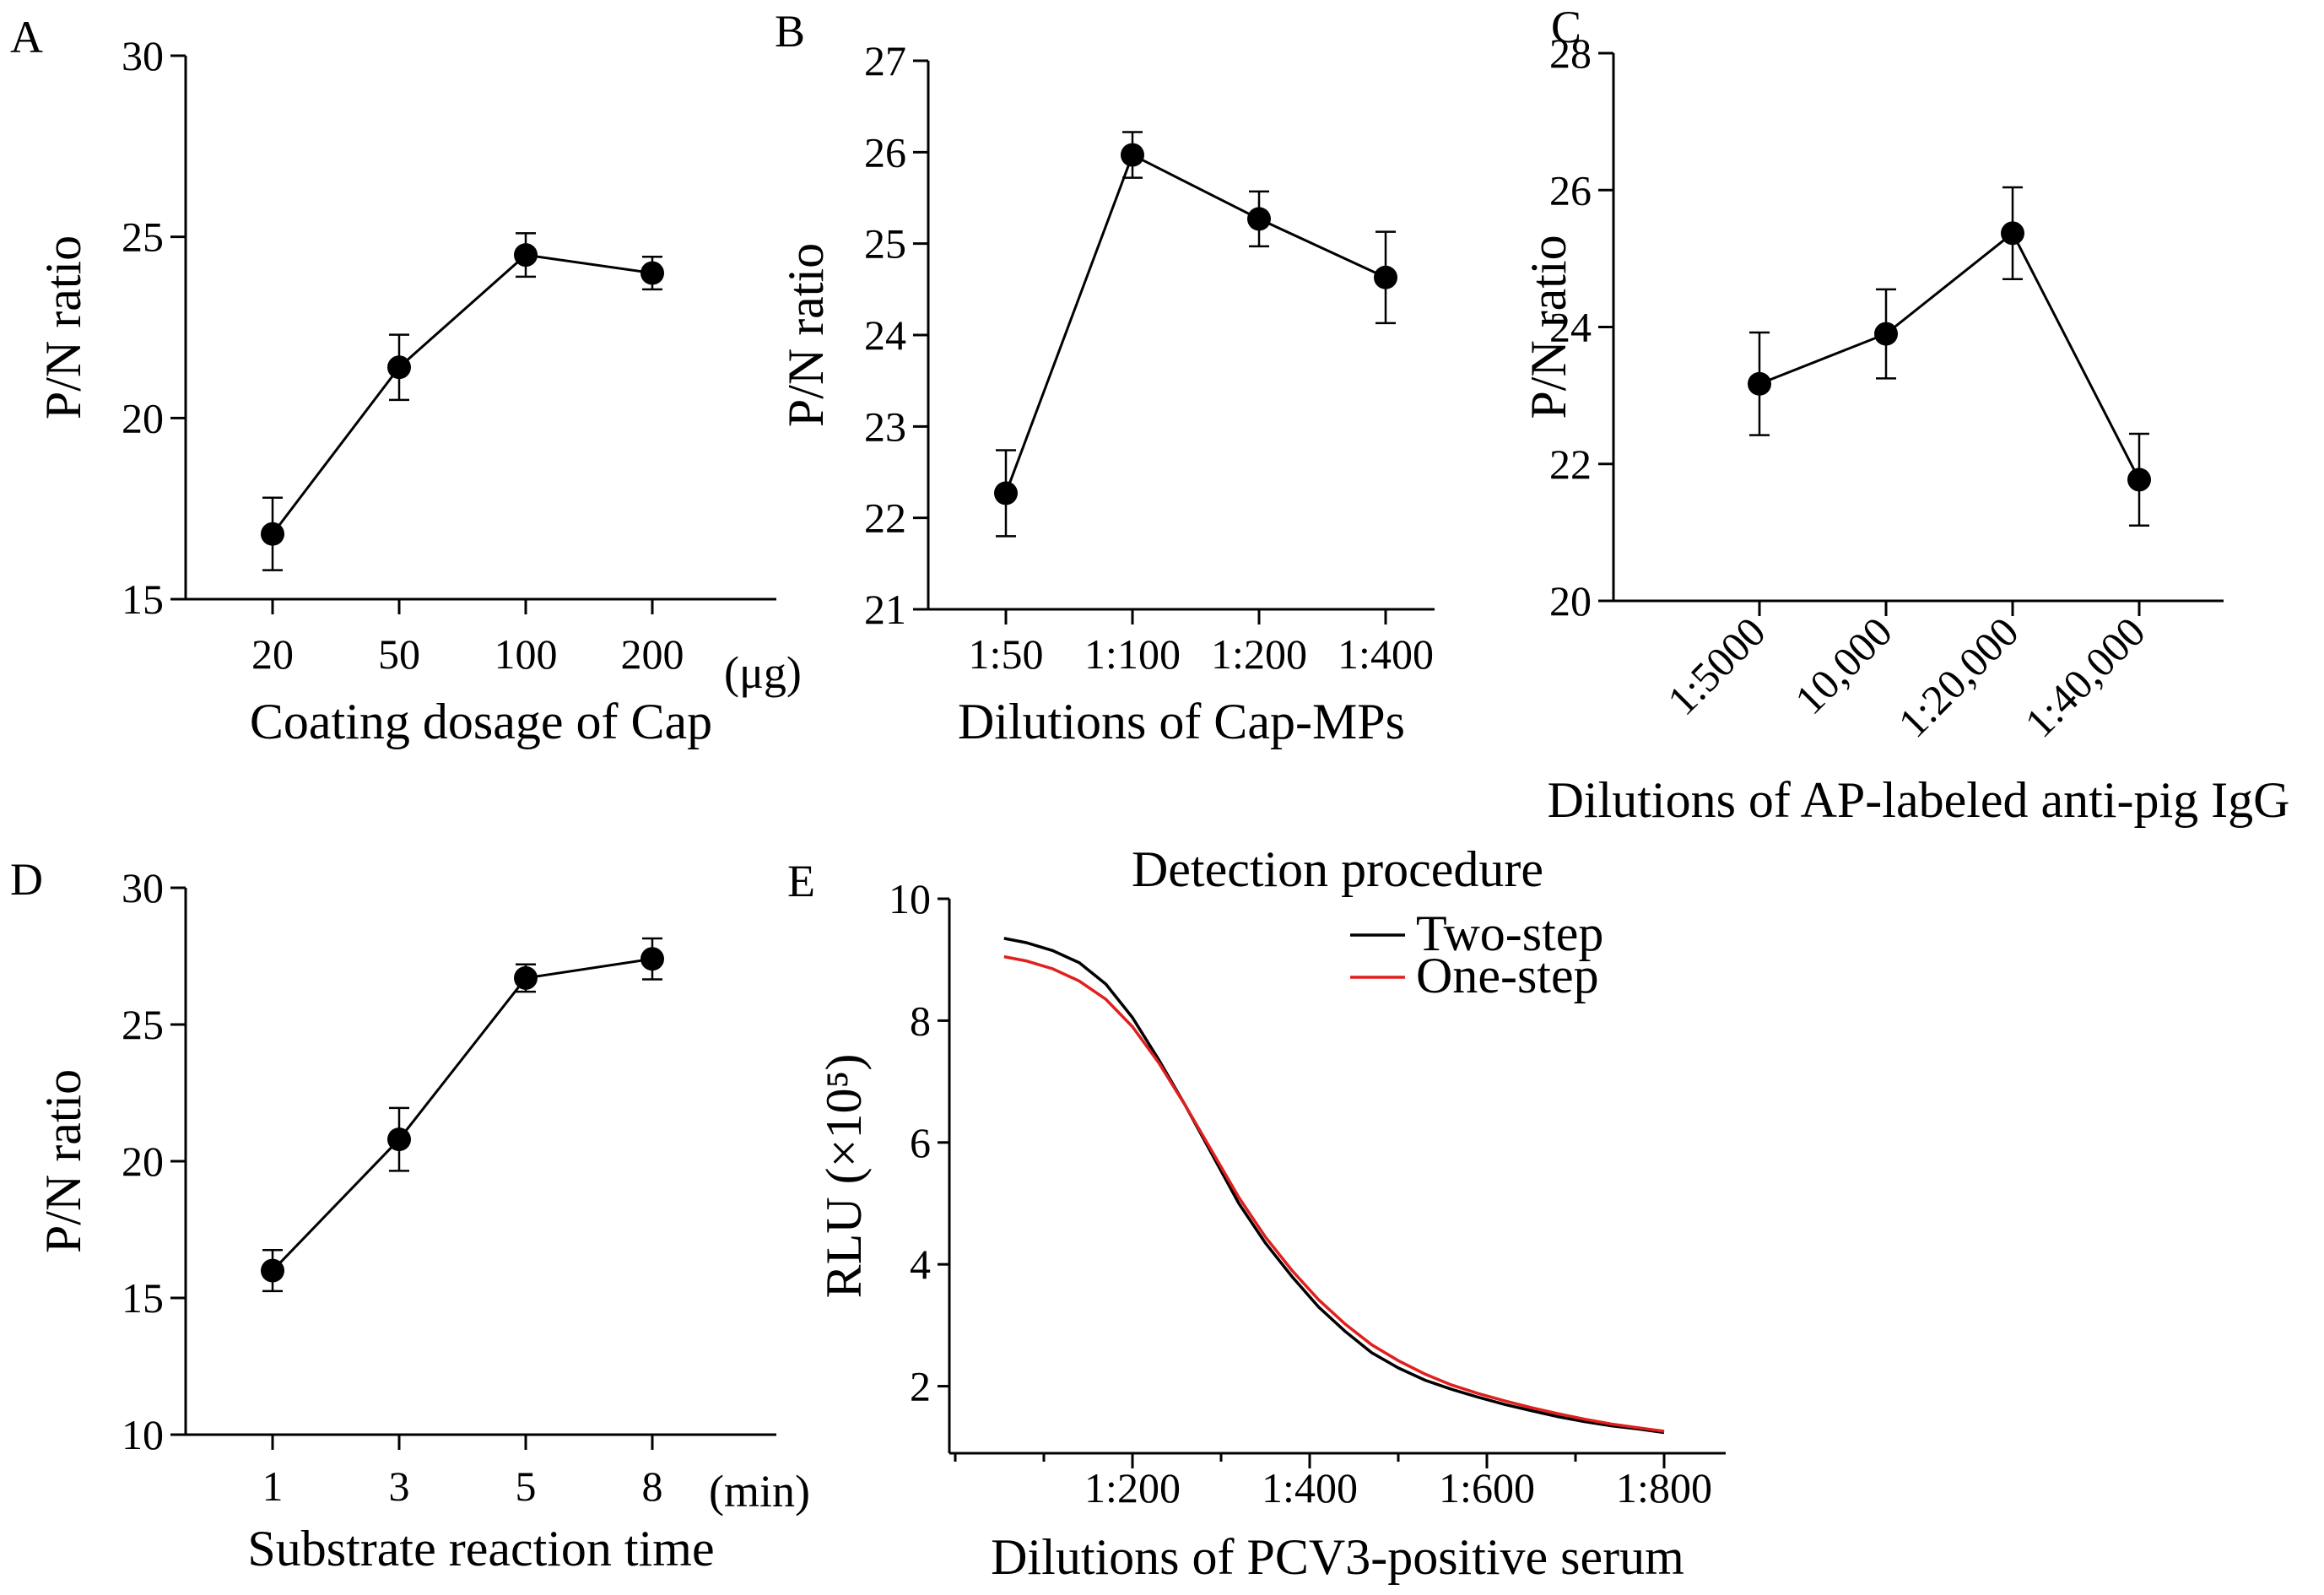 This screenshot has height=1595, width=2324. Describe the element at coordinates (1509, 933) in the screenshot. I see `legend-label: Two-step` at that location.